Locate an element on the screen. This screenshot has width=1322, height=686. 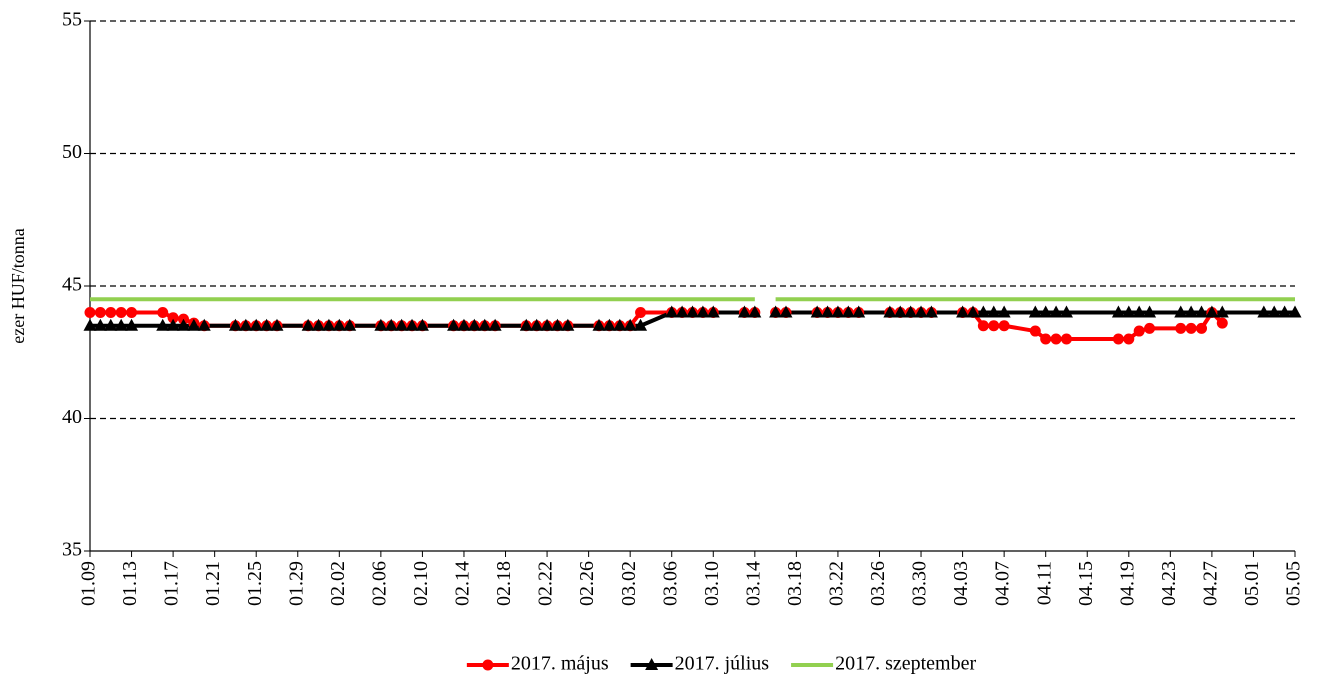
x-tick-label: 01.25 is located at coordinates (255, 583).